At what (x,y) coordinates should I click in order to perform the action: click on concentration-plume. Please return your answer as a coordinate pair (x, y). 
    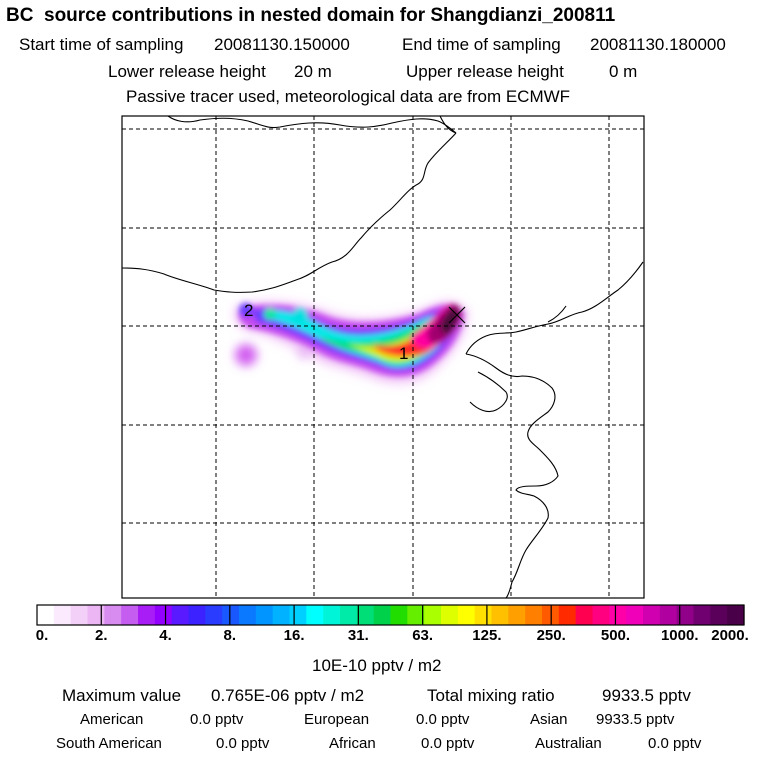
    Looking at the image, I should click on (351, 342).